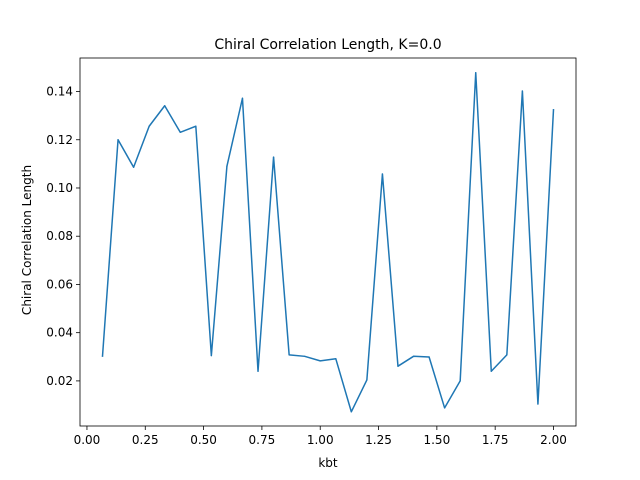 The image size is (640, 480). What do you see at coordinates (378, 440) in the screenshot?
I see `x-tick-label: 1.25` at bounding box center [378, 440].